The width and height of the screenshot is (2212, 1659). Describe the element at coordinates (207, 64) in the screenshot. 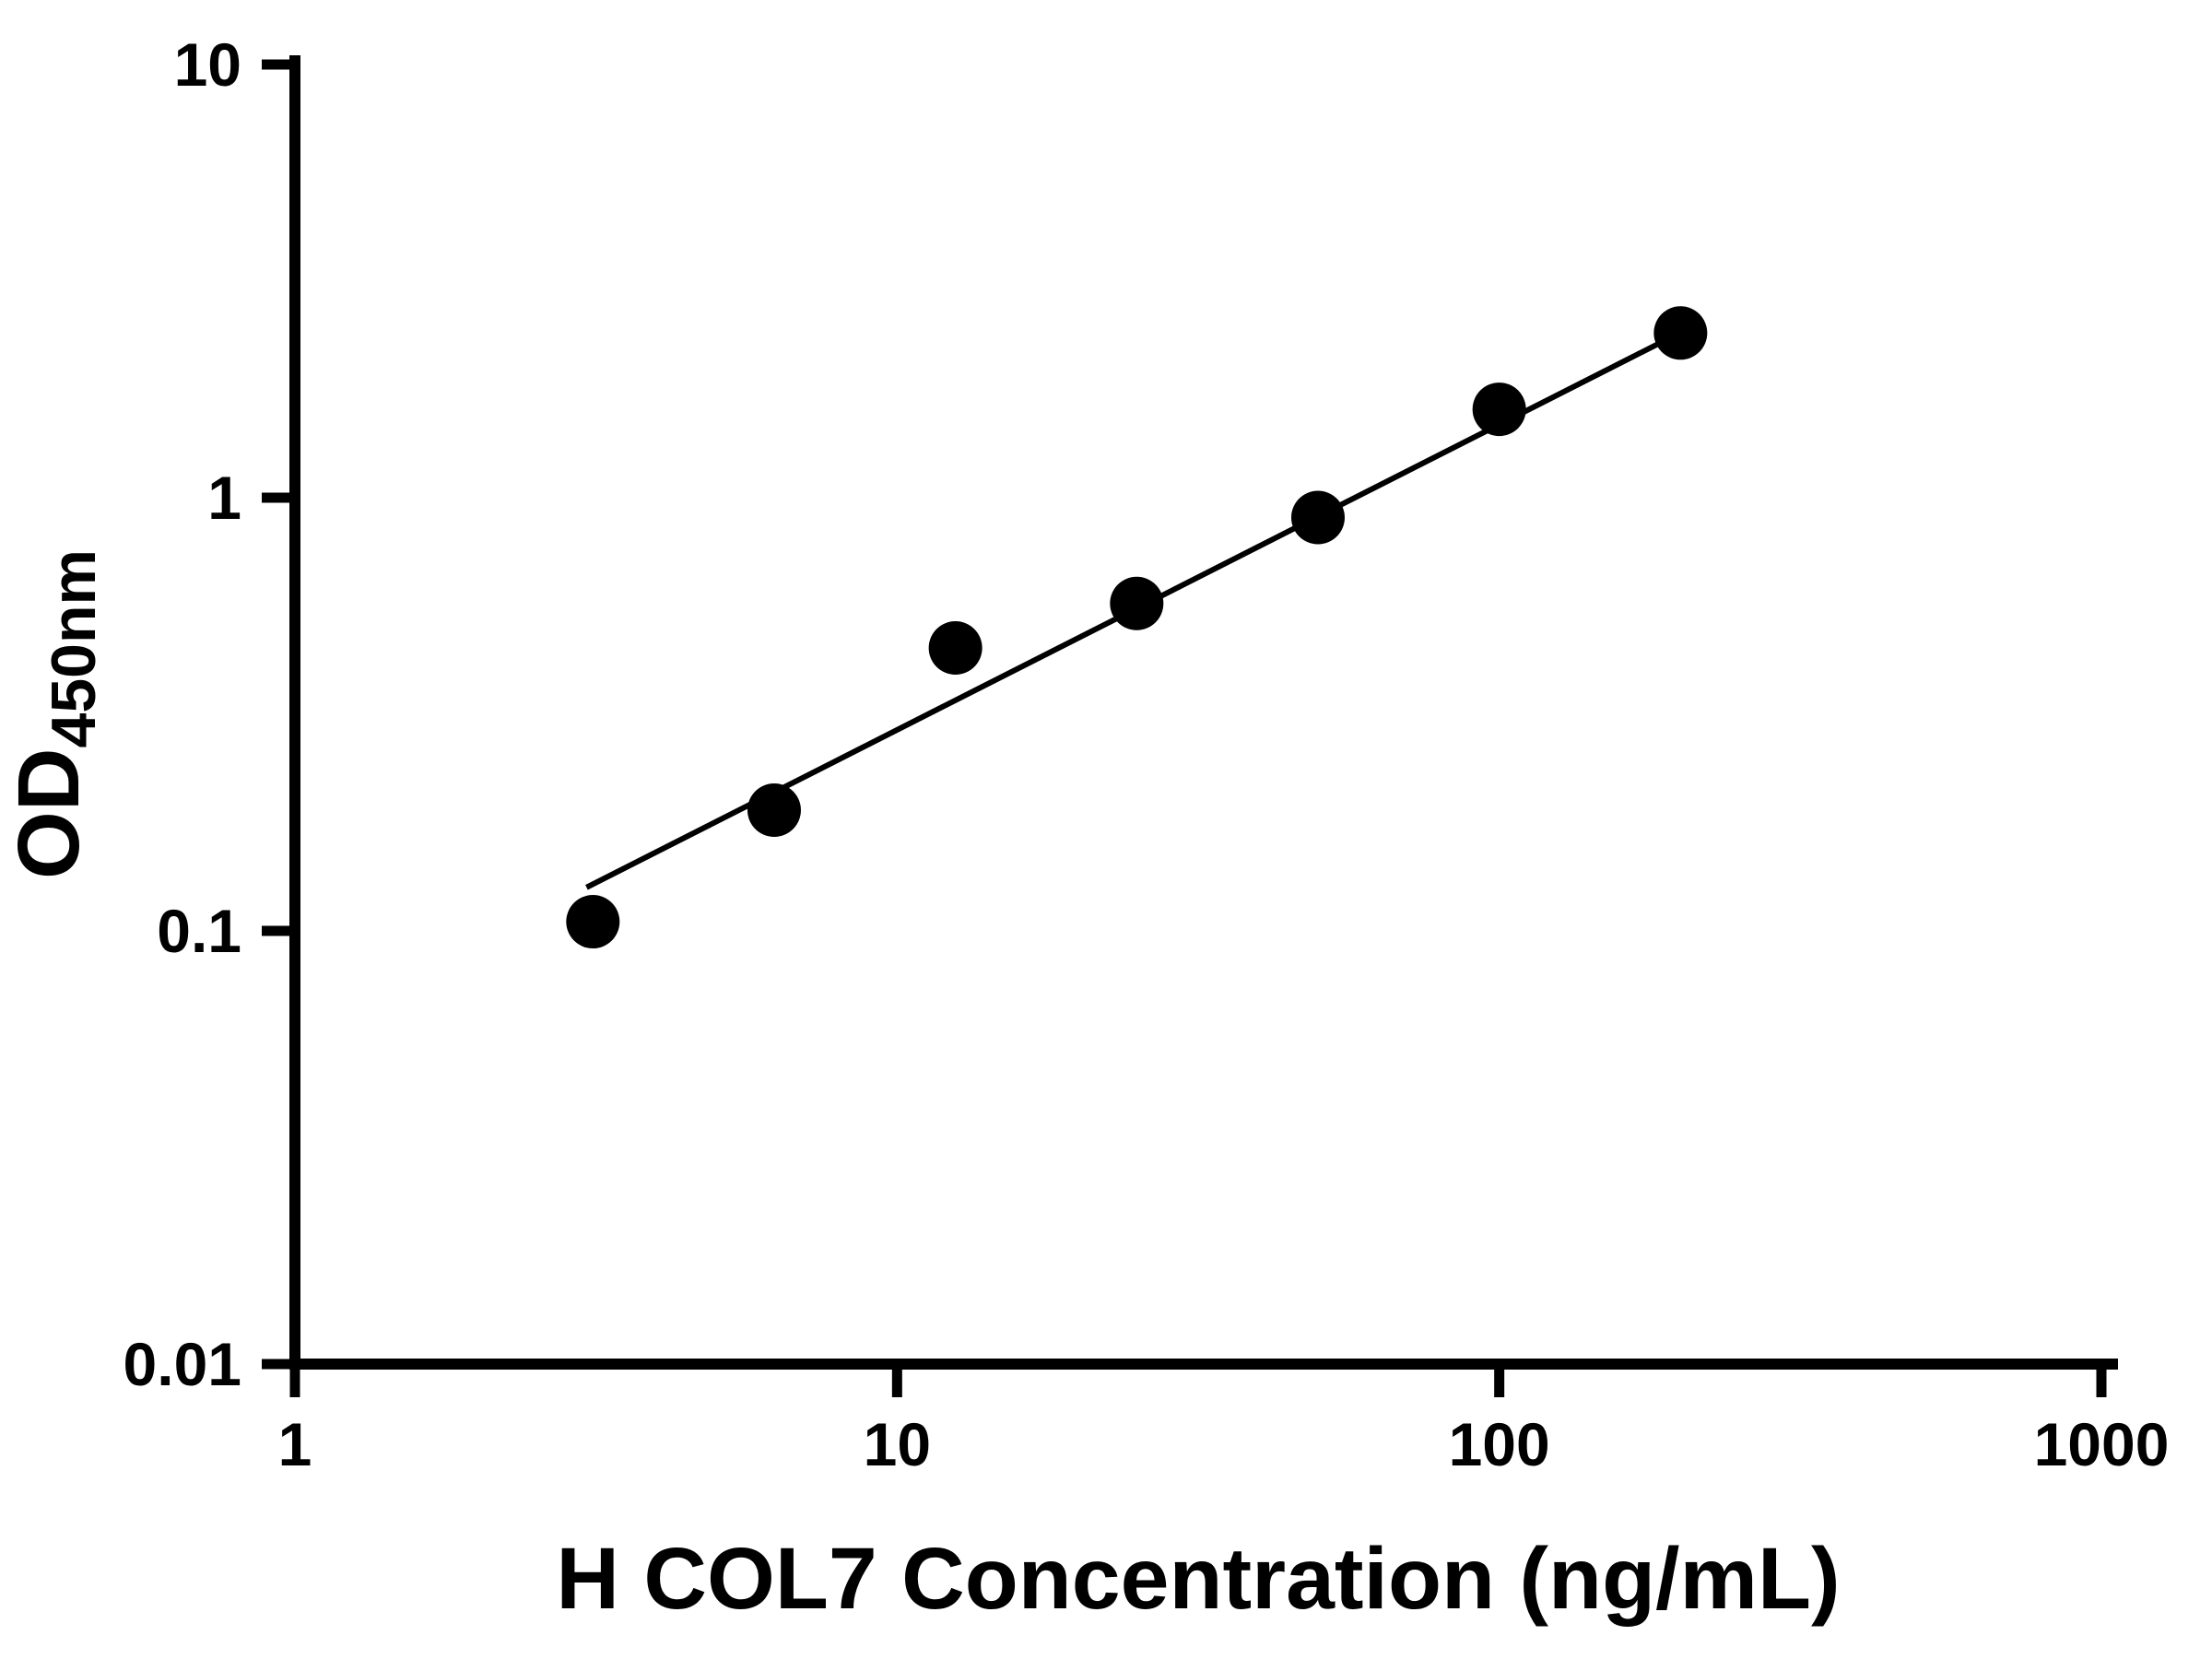

I see `y-tick-label: 10` at that location.